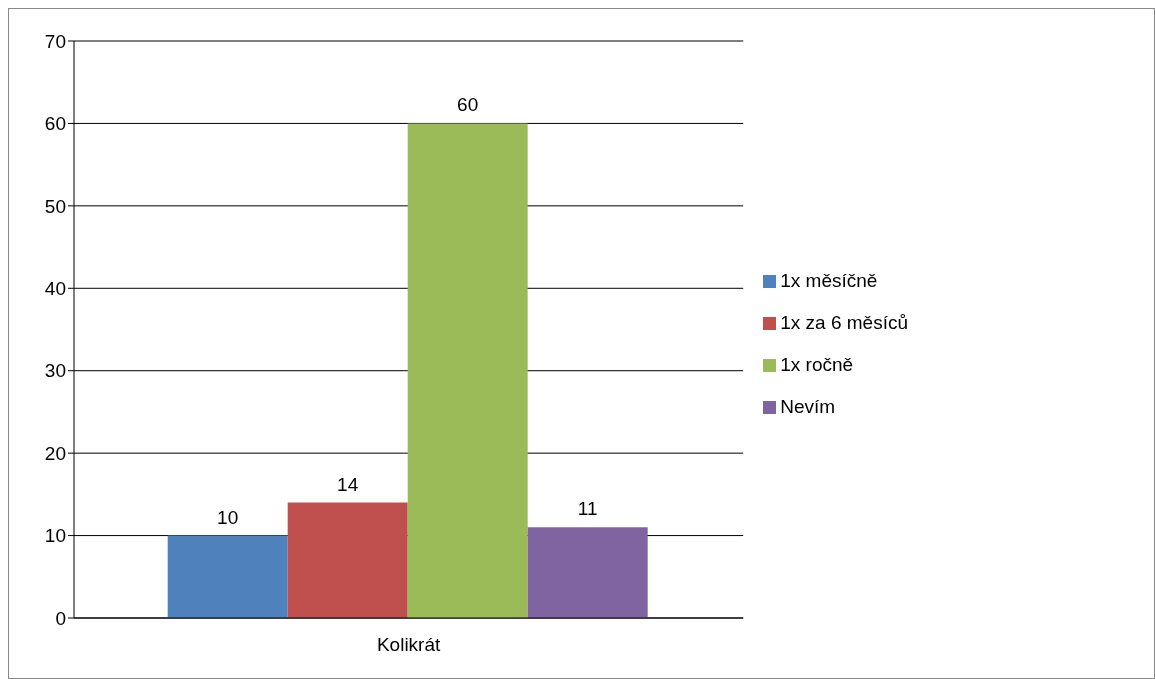 The width and height of the screenshot is (1155, 679). What do you see at coordinates (468, 105) in the screenshot?
I see `data-label: 60` at bounding box center [468, 105].